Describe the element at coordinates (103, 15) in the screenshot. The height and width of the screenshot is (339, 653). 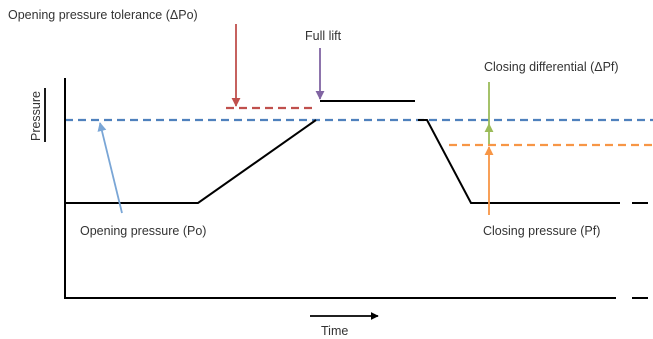
I see `opening-pressure-tolerance-label: Opening pressure tolerance (ΔPo)` at that location.